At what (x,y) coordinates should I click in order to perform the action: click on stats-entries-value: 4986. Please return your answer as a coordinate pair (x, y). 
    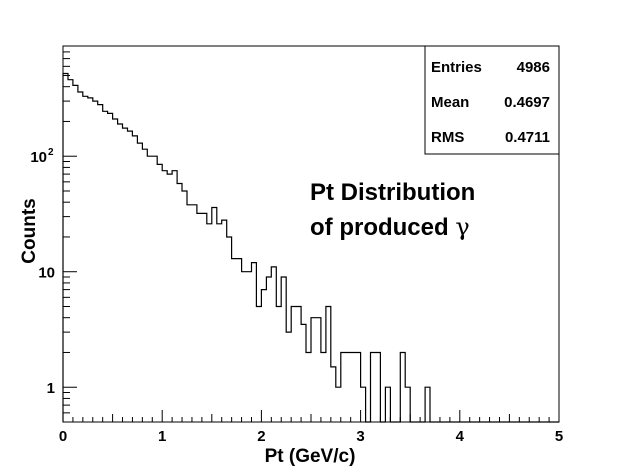
    Looking at the image, I should click on (533, 67).